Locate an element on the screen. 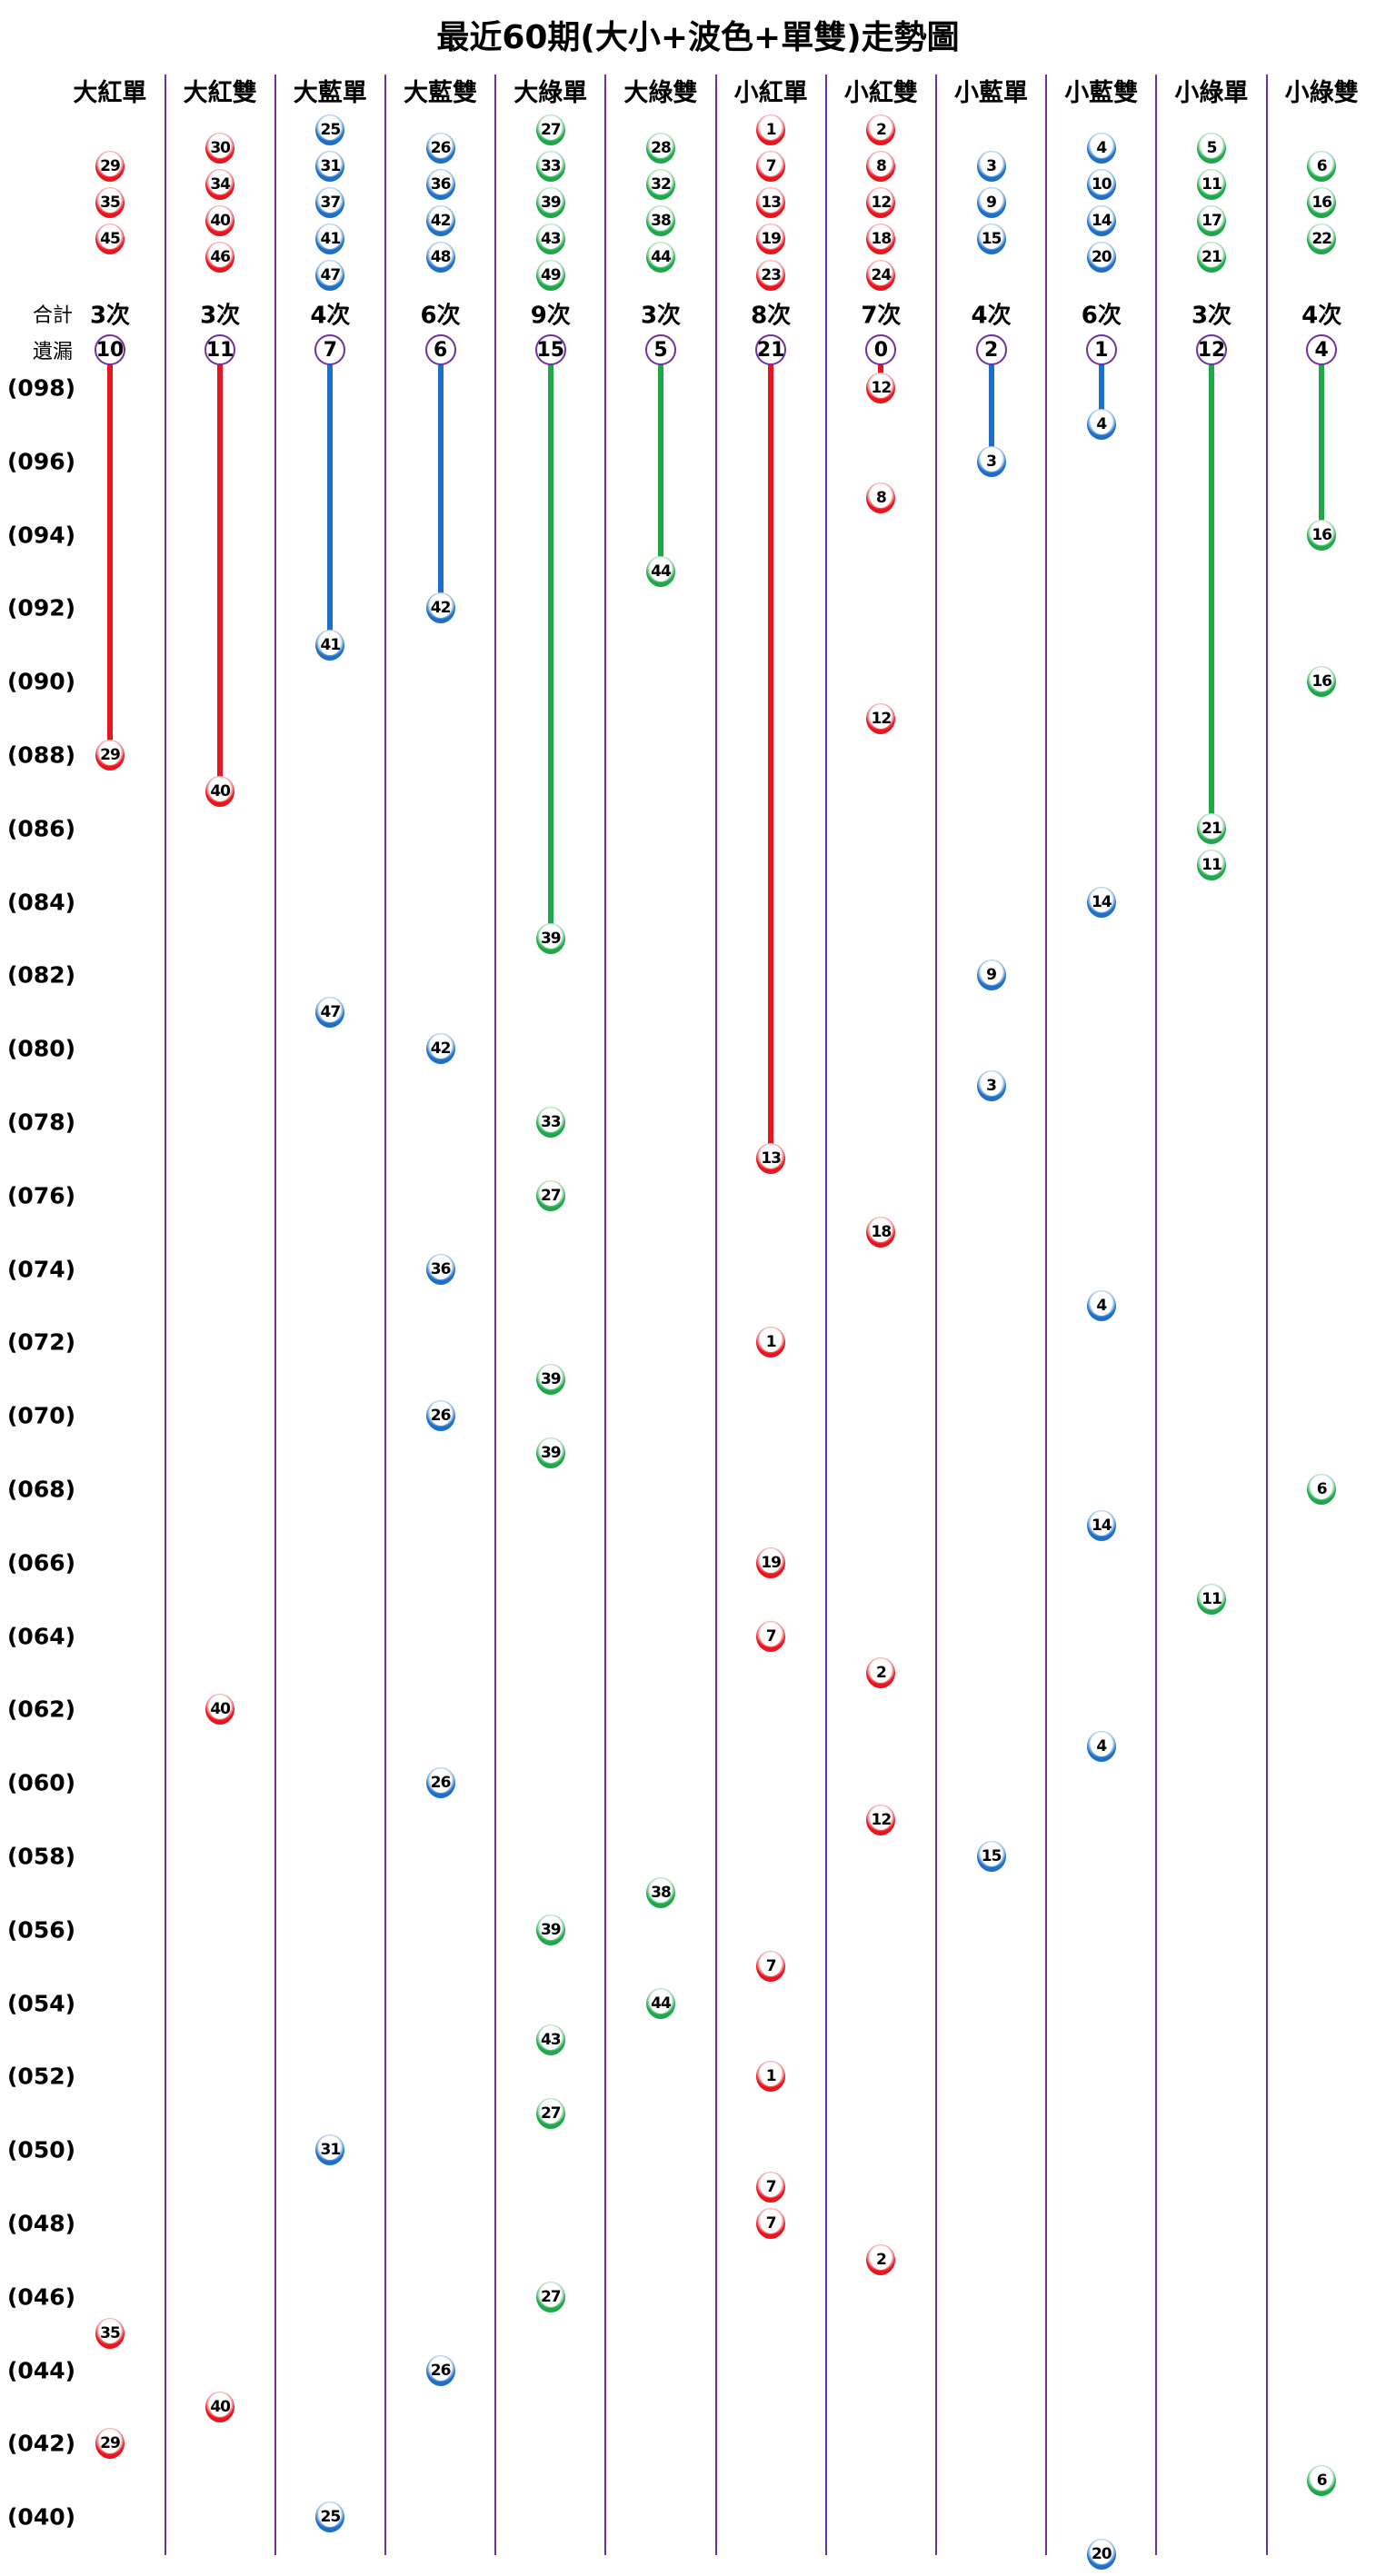 This screenshot has width=1396, height=2576. period-label: (080) is located at coordinates (41, 1048).